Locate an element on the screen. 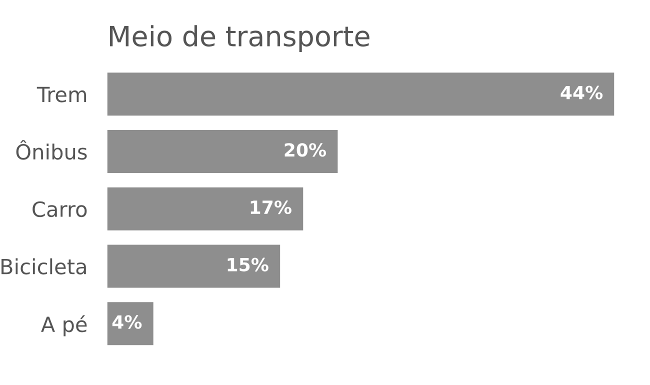 This screenshot has width=650, height=385. y-tick-label: Carro is located at coordinates (59, 209).